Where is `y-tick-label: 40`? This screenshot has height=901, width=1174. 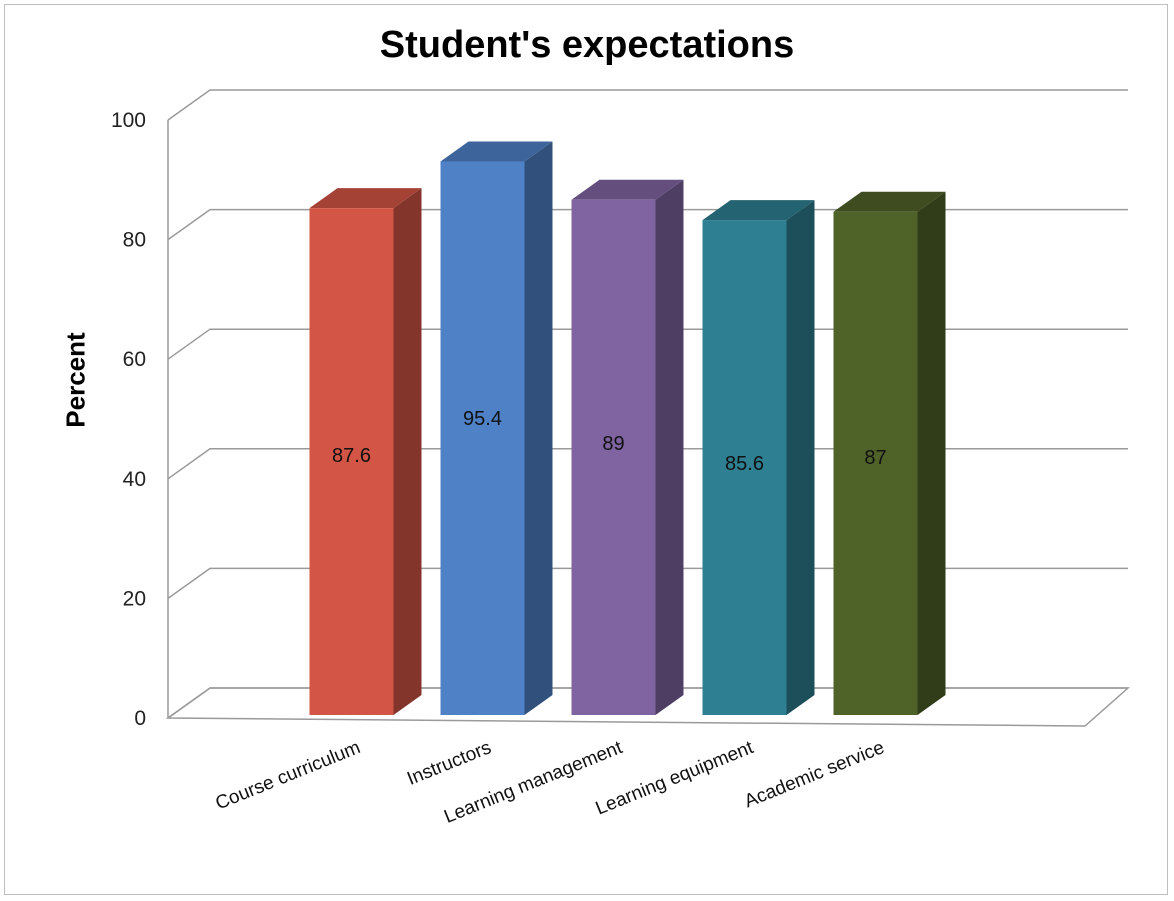
y-tick-label: 40 is located at coordinates (134, 479).